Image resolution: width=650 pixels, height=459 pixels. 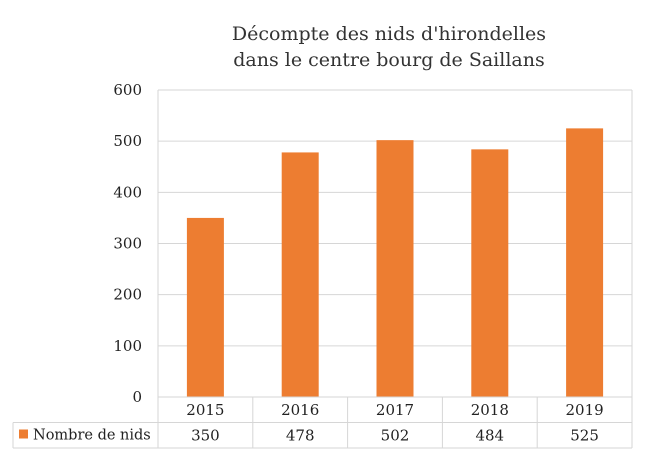 I want to click on y-tick-label: 500, so click(x=127, y=141).